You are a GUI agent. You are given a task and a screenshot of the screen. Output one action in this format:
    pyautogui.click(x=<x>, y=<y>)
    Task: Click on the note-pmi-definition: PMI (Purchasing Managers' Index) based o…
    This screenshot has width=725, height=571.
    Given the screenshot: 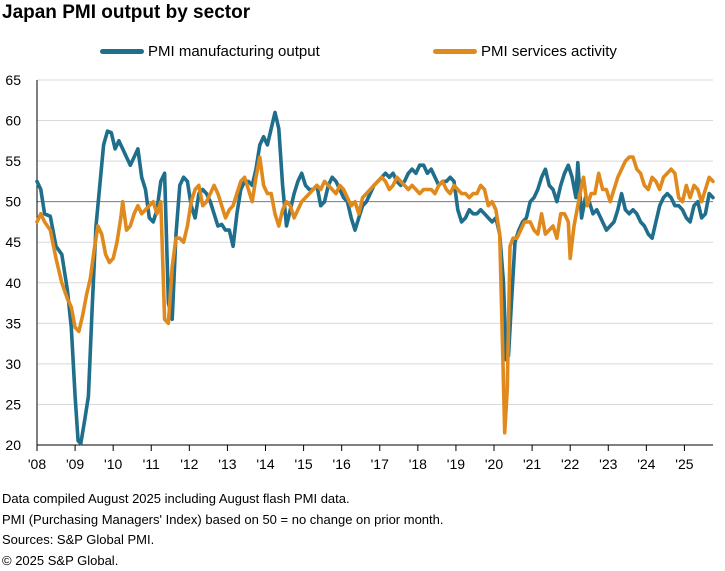 What is the action you would take?
    pyautogui.click(x=223, y=520)
    